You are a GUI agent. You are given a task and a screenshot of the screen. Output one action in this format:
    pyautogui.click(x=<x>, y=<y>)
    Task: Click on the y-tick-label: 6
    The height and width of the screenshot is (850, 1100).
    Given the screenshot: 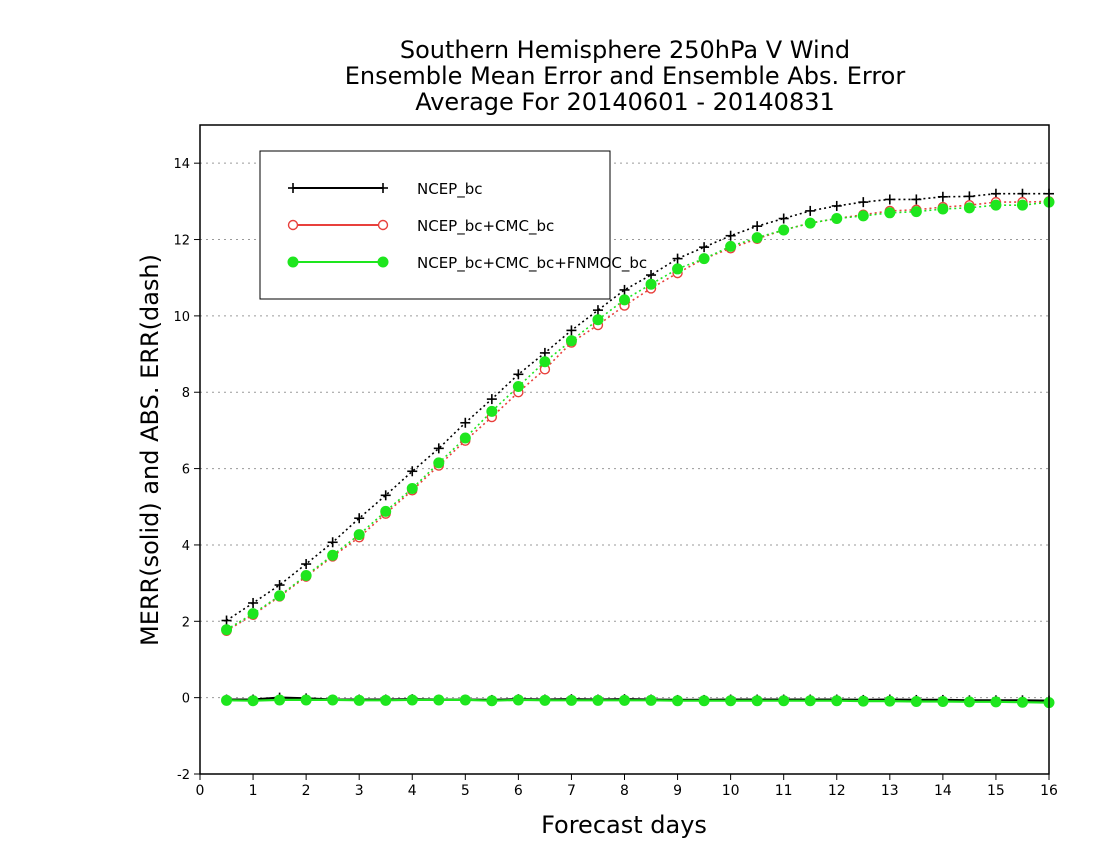 What is the action you would take?
    pyautogui.click(x=186, y=470)
    